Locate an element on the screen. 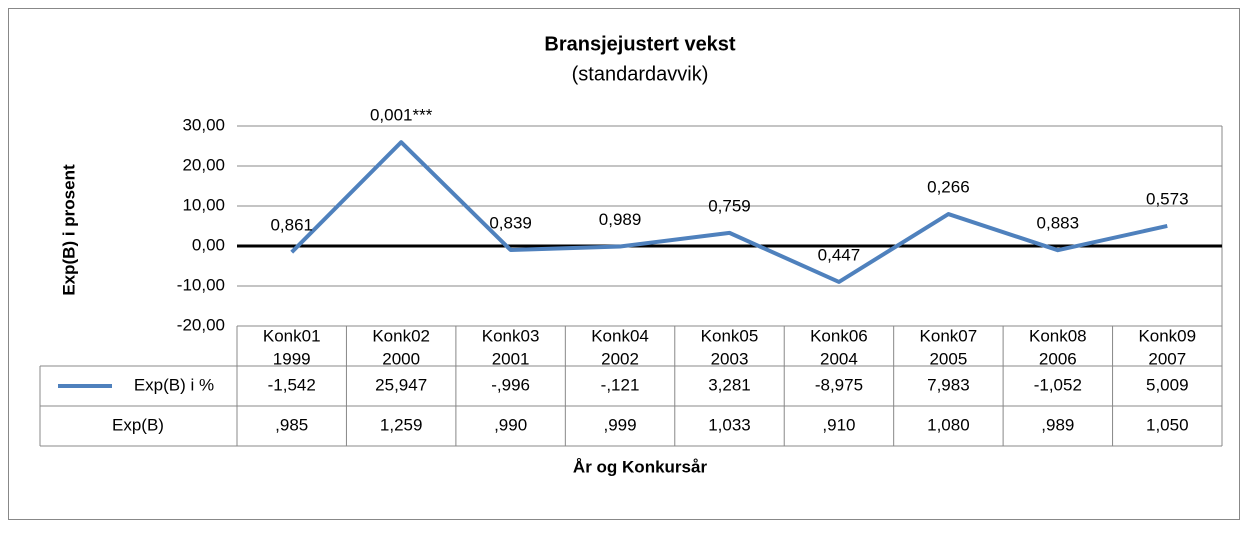 Image resolution: width=1248 pixels, height=533 pixels. chart-subtitle: (standardavvik) is located at coordinates (640, 74).